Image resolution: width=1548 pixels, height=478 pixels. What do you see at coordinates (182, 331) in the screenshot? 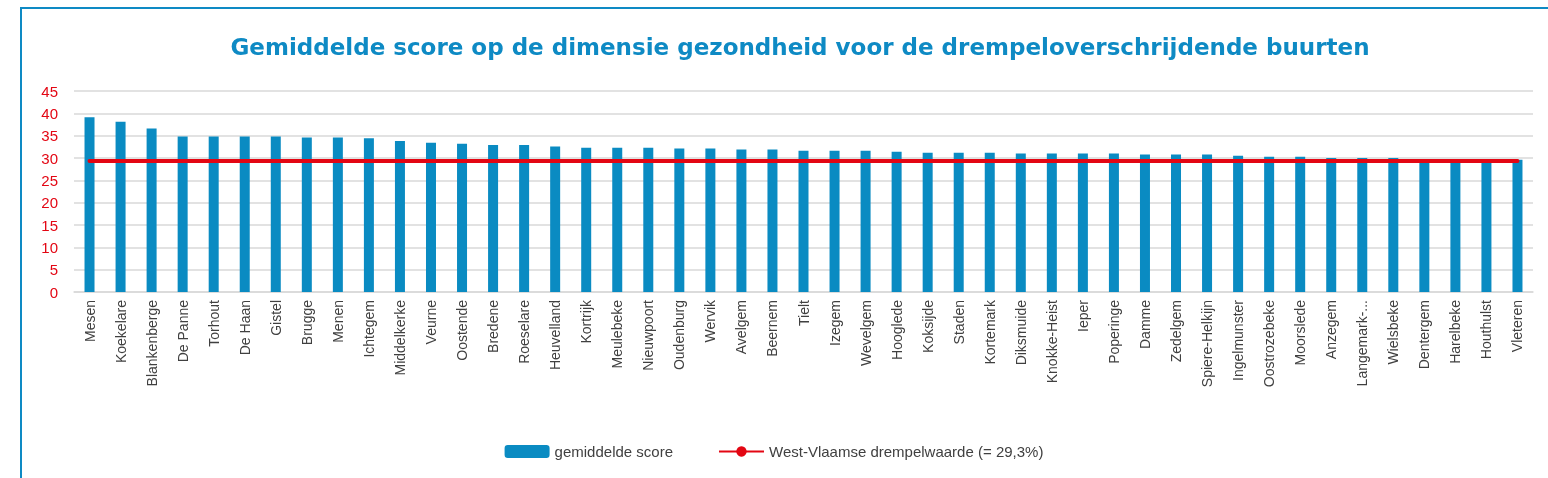
I see `x-tick-label: De Panne` at bounding box center [182, 331].